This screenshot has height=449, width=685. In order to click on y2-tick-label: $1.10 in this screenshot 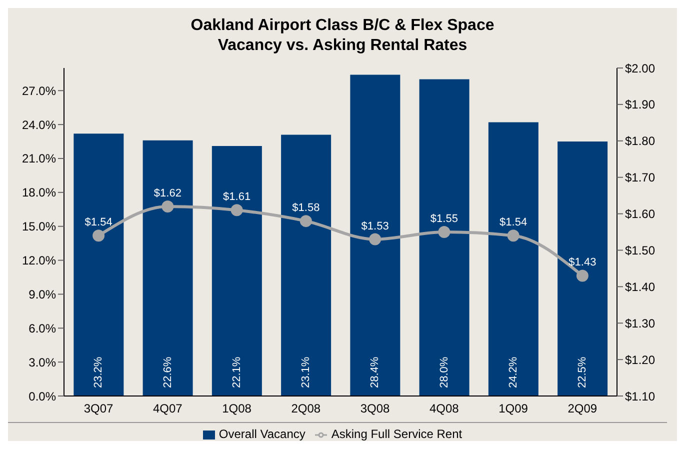, I will do `click(640, 396)`.